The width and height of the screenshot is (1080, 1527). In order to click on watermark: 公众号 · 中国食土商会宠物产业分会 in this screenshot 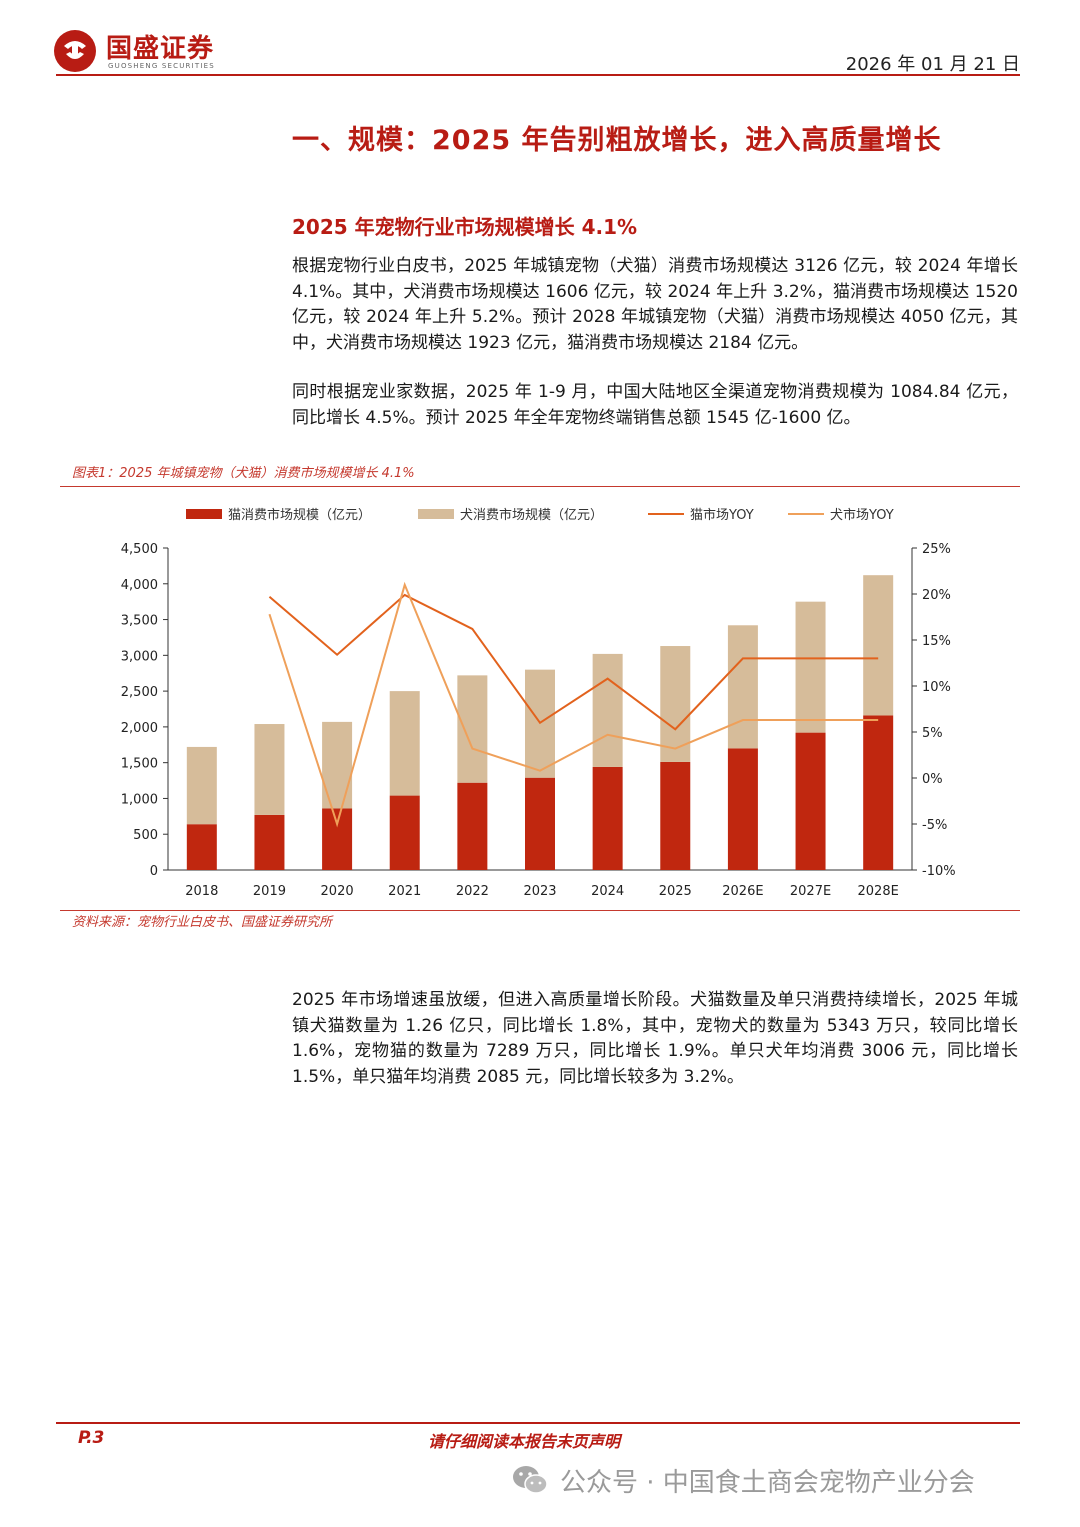, I will do `click(742, 1480)`.